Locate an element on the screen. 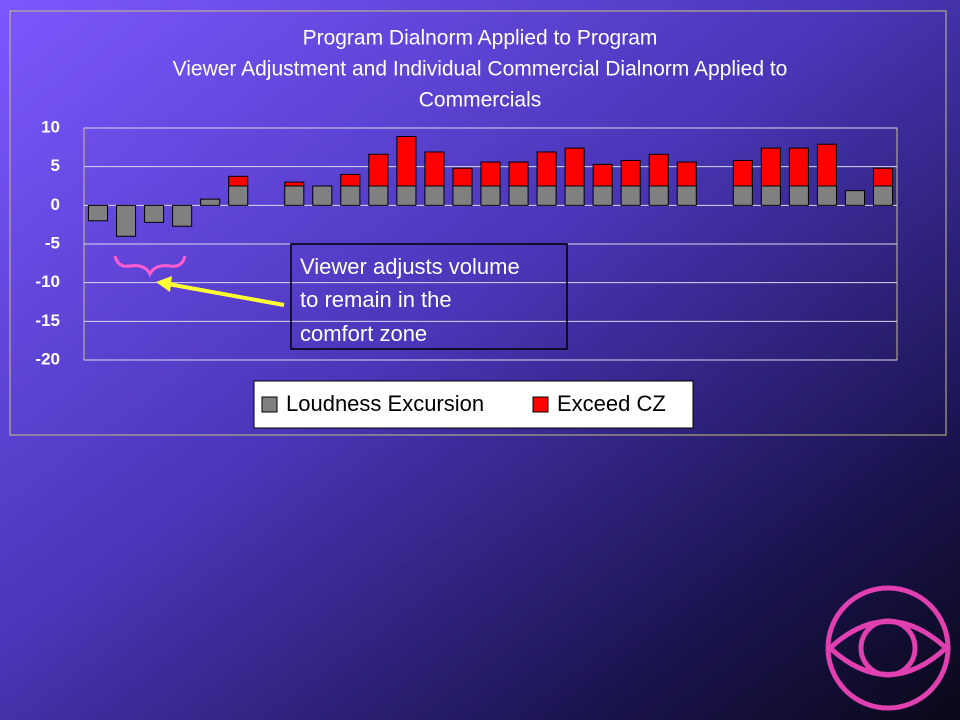  legend: Loudness Excursion Exceed CZ is located at coordinates (463, 403).